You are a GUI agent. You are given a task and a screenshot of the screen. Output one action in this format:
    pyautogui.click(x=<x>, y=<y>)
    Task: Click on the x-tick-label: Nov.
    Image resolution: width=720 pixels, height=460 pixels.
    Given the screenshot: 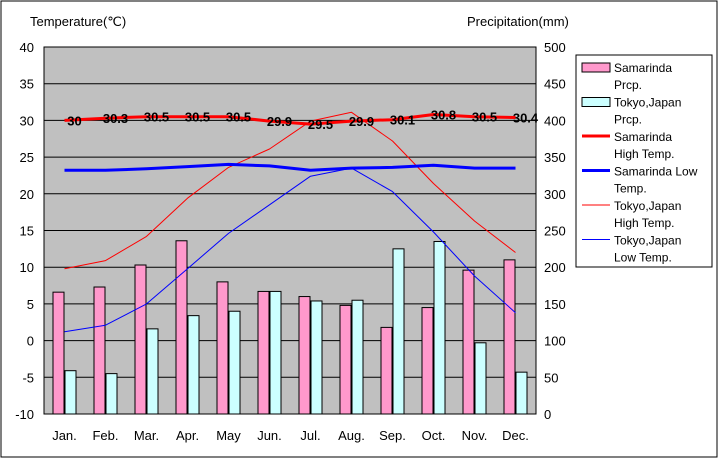 What is the action you would take?
    pyautogui.click(x=475, y=435)
    